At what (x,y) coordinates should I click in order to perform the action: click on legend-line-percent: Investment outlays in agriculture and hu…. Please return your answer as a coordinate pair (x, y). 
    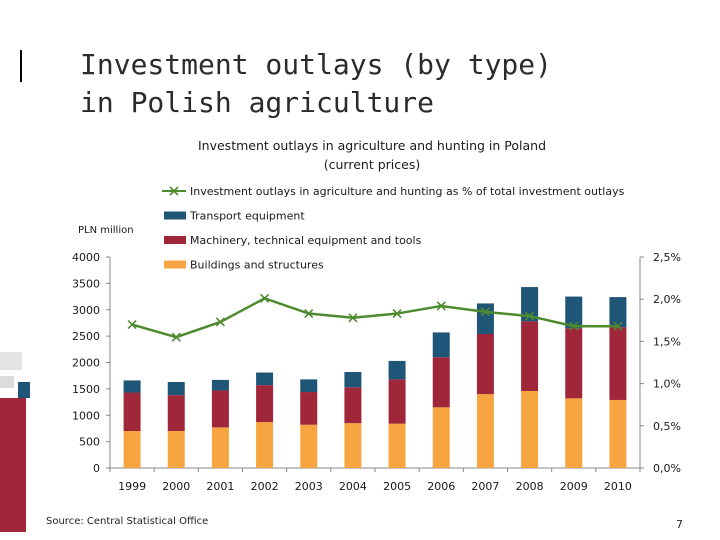
    Looking at the image, I should click on (393, 191).